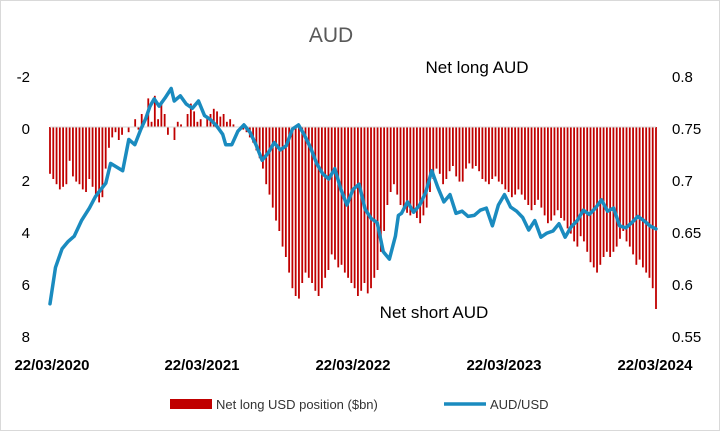  I want to click on left-tick-label: 4, so click(26, 233).